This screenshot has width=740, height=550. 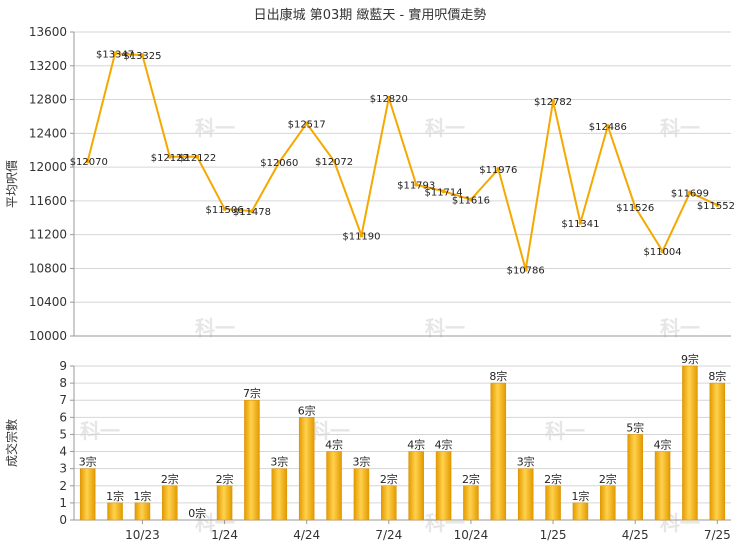 I want to click on price-data-label: $11004, so click(x=662, y=252).